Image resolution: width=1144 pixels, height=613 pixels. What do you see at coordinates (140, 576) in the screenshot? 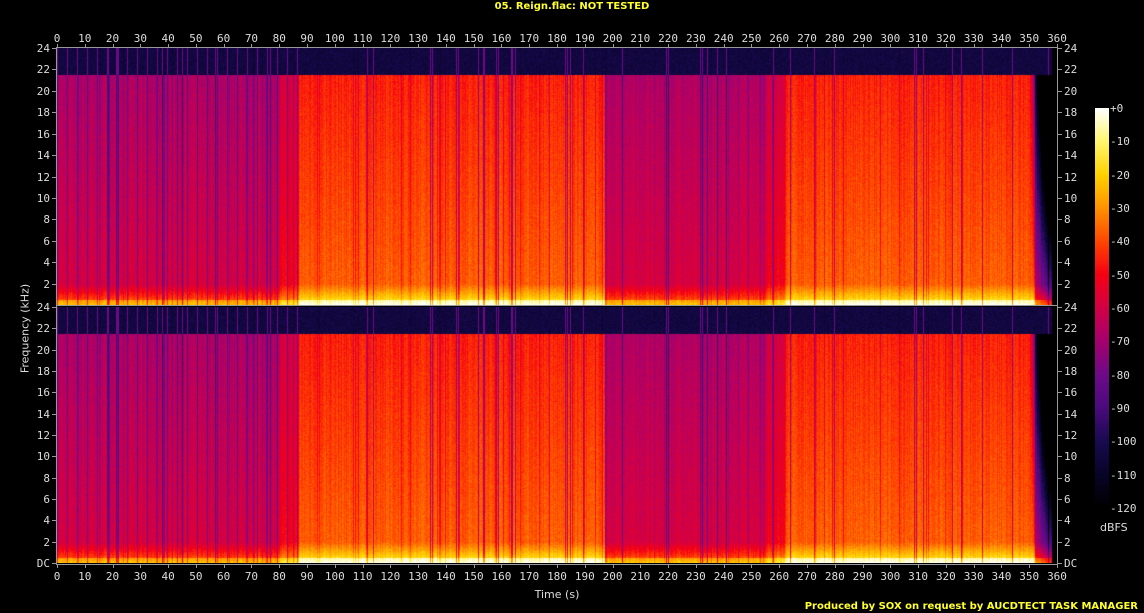
I see `x-tick-label-bottom: 30` at bounding box center [140, 576].